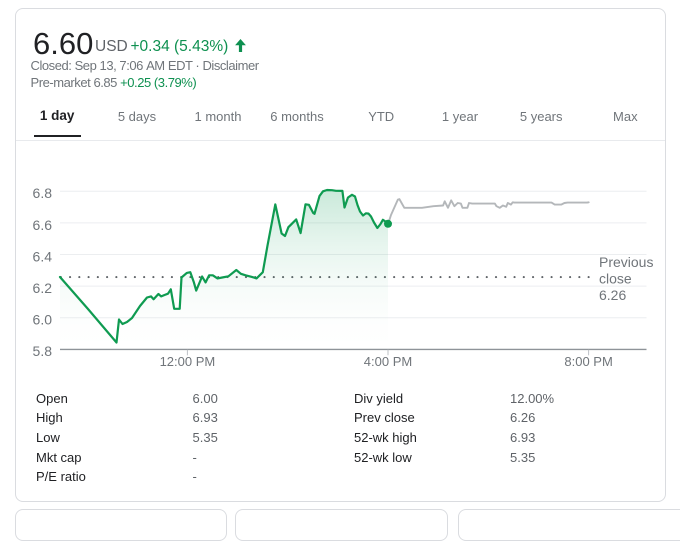 The height and width of the screenshot is (541, 680). Describe the element at coordinates (388, 361) in the screenshot. I see `svg-text: 4:00 PM` at that location.